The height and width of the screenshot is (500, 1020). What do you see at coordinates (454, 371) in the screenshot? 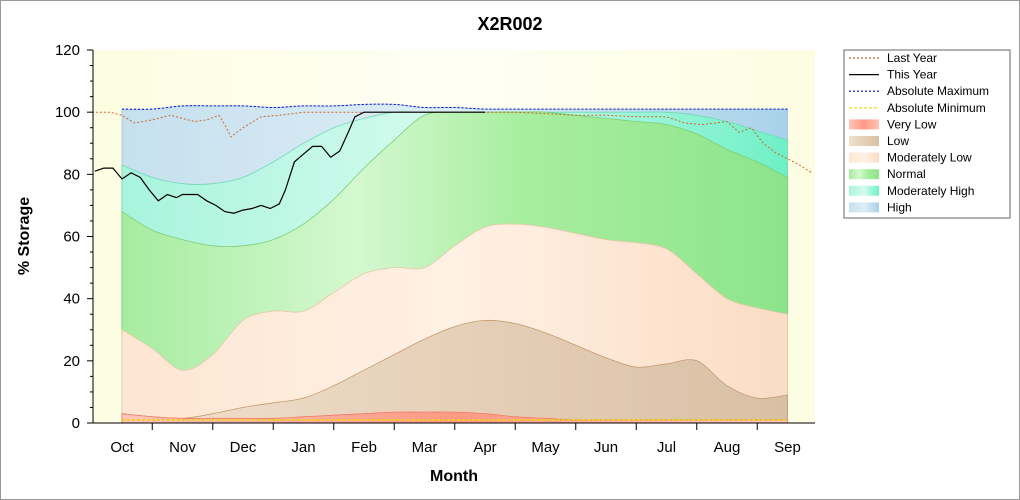
I see `band-low` at bounding box center [454, 371].